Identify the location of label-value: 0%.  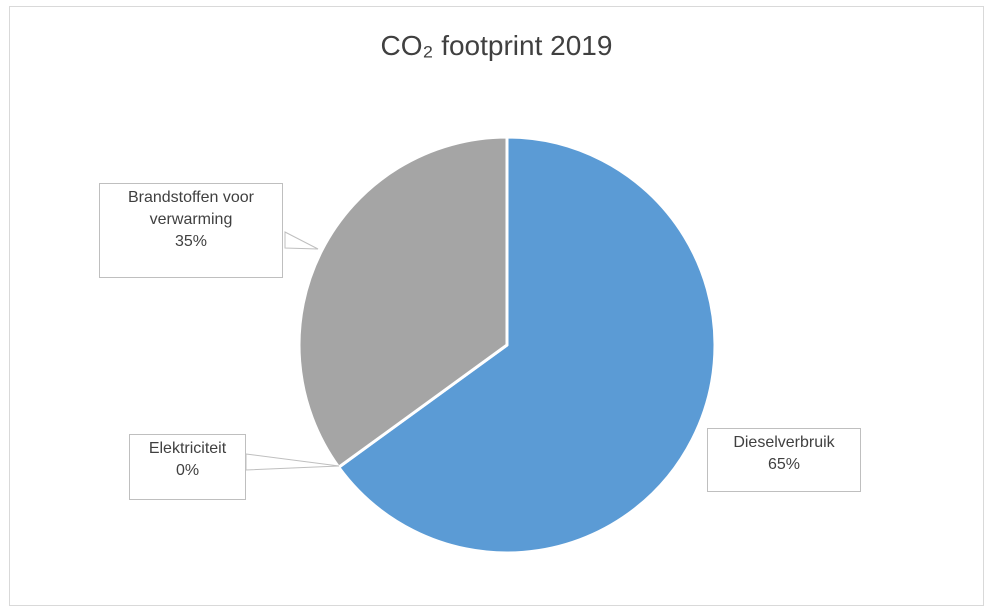
(187, 470).